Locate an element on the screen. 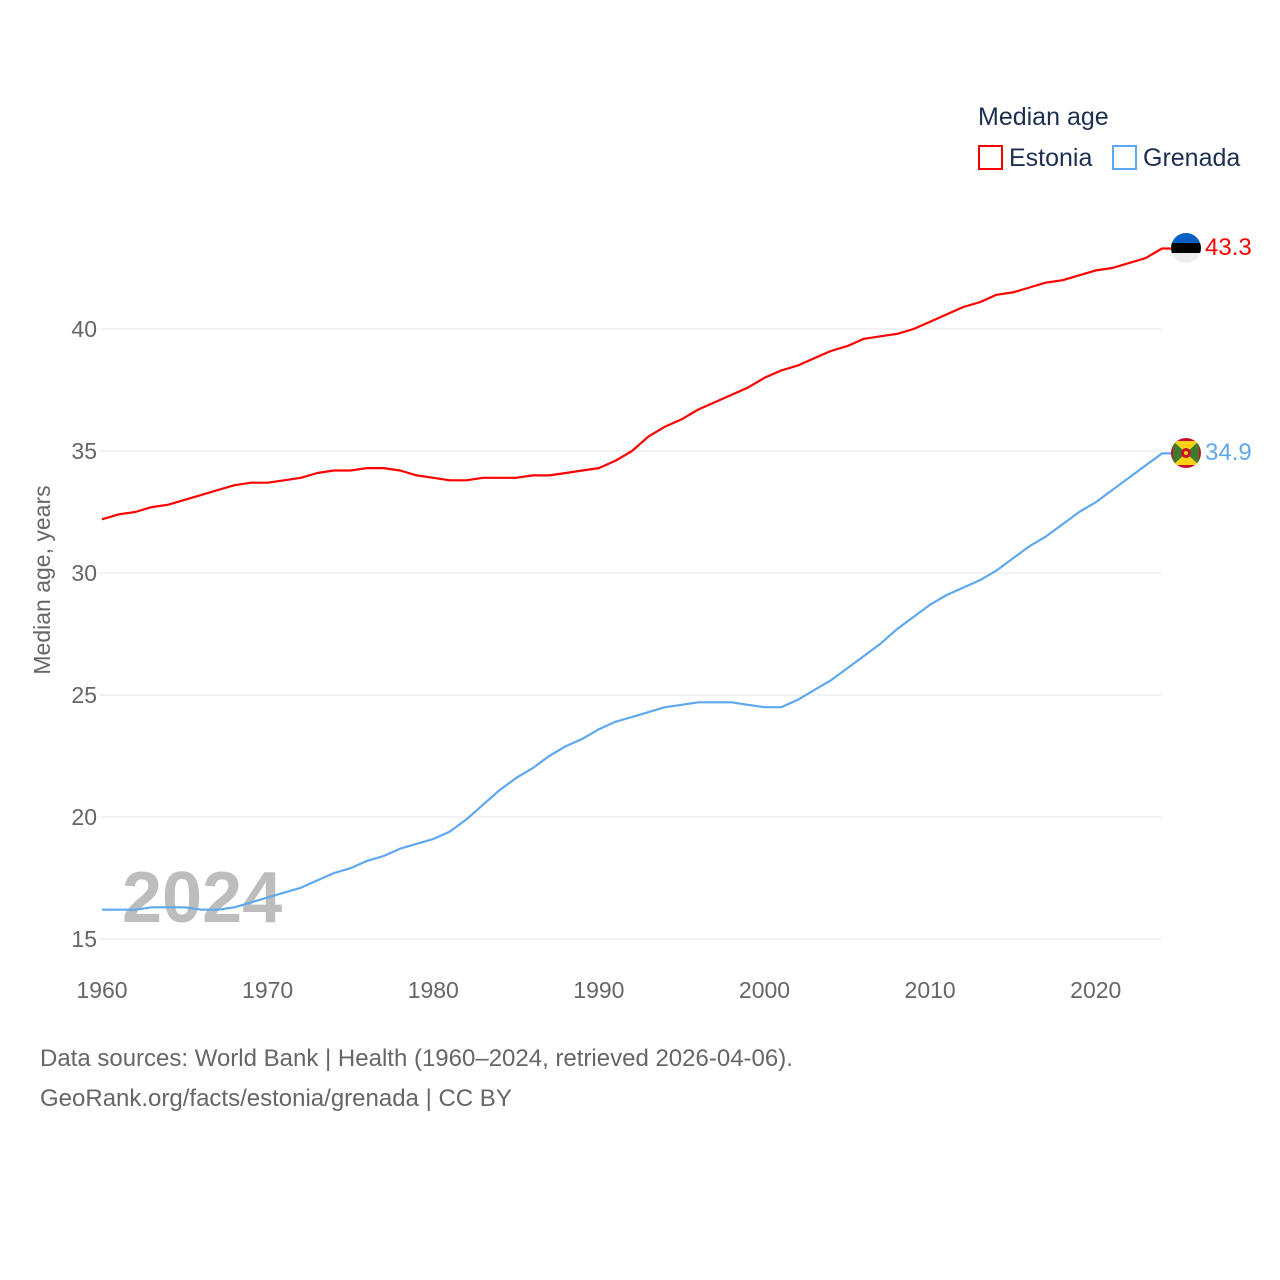  legend-label-estonia: Estonia is located at coordinates (1050, 158).